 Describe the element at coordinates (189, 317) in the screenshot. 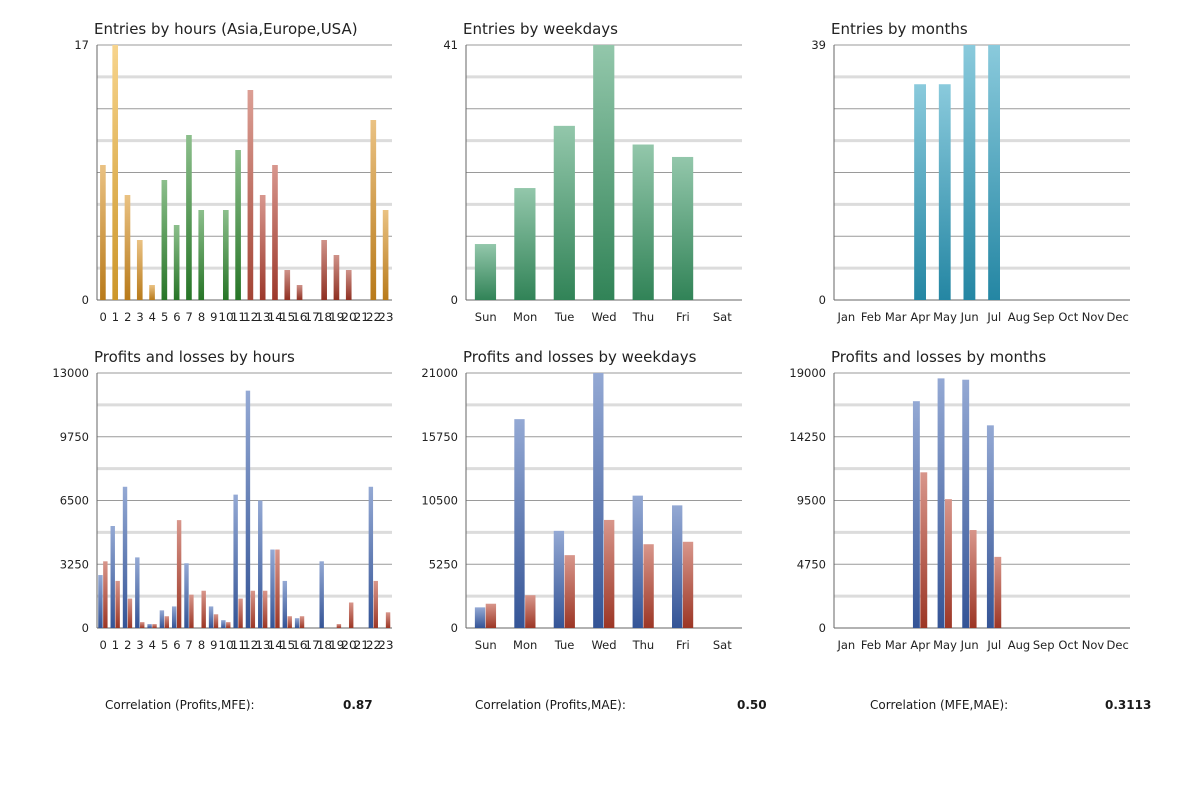

I see `x-tick-label: 7` at that location.